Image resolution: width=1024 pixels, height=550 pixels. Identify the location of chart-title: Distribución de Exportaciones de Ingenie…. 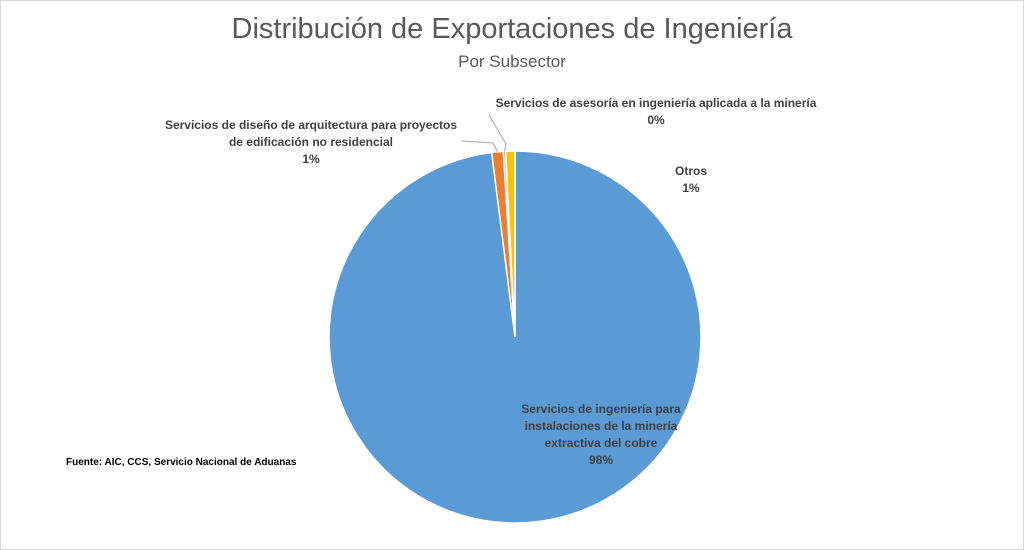
(512, 29).